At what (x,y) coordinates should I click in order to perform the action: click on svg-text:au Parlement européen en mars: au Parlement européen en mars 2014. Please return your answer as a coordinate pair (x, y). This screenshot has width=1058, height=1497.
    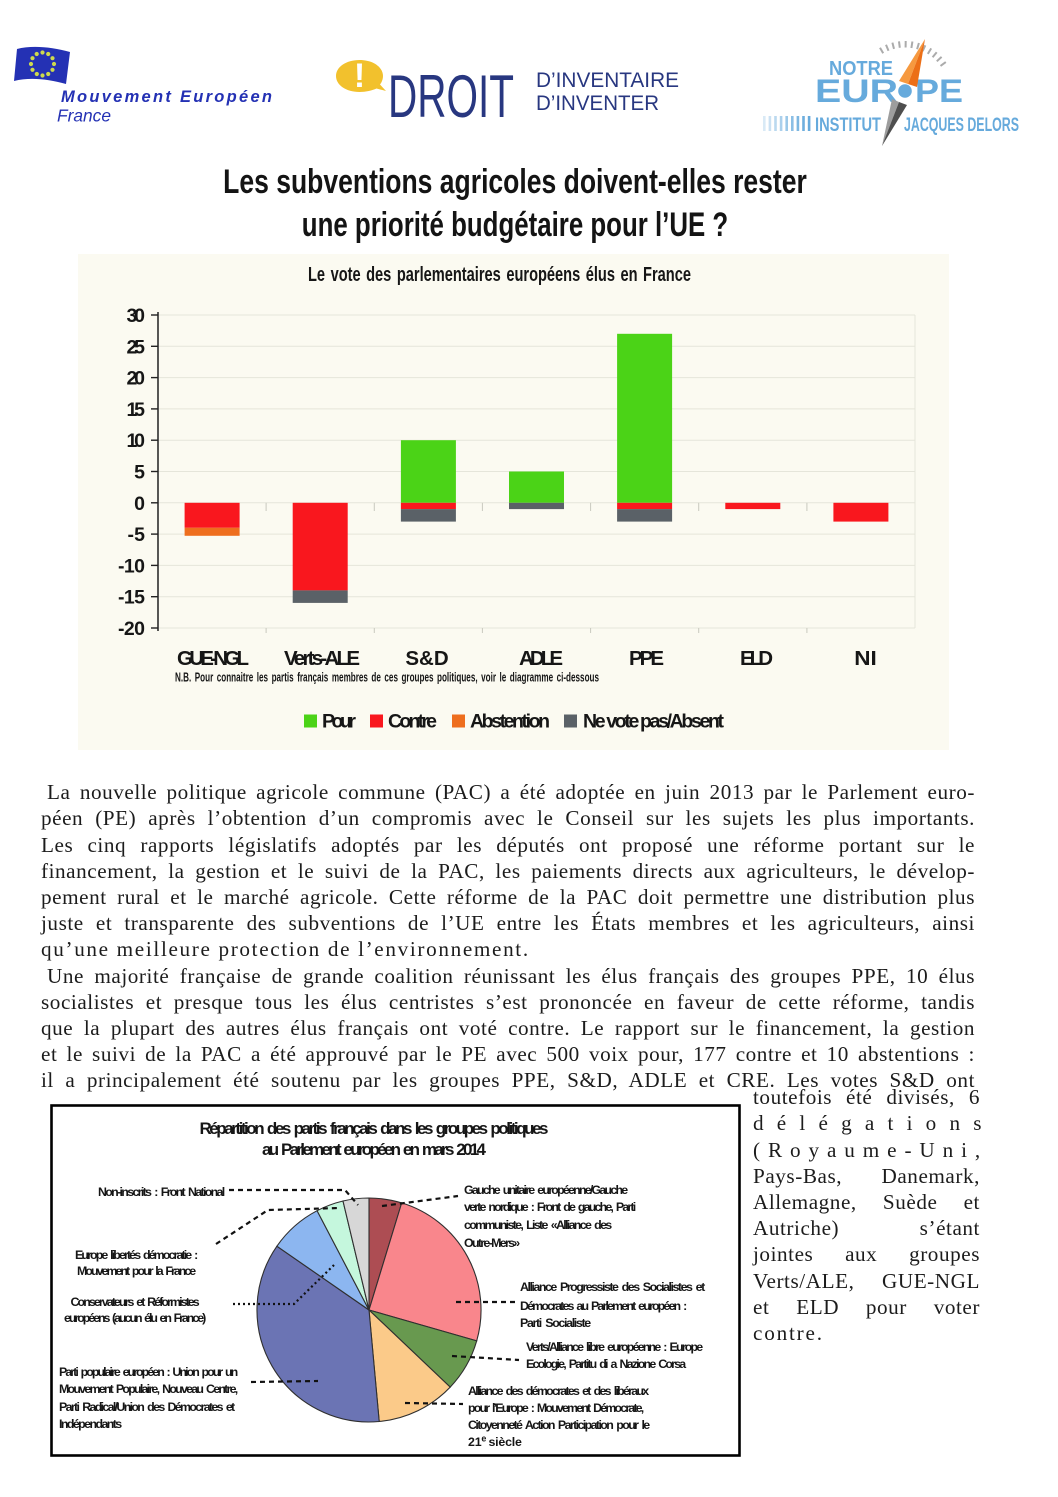
    Looking at the image, I should click on (374, 1149).